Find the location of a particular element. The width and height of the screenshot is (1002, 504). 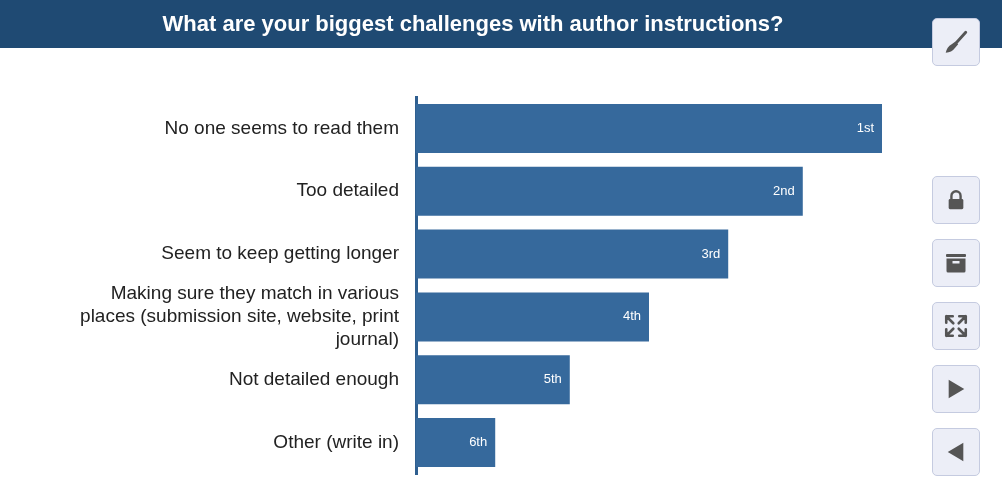

annotation: 6th is located at coordinates (478, 442).